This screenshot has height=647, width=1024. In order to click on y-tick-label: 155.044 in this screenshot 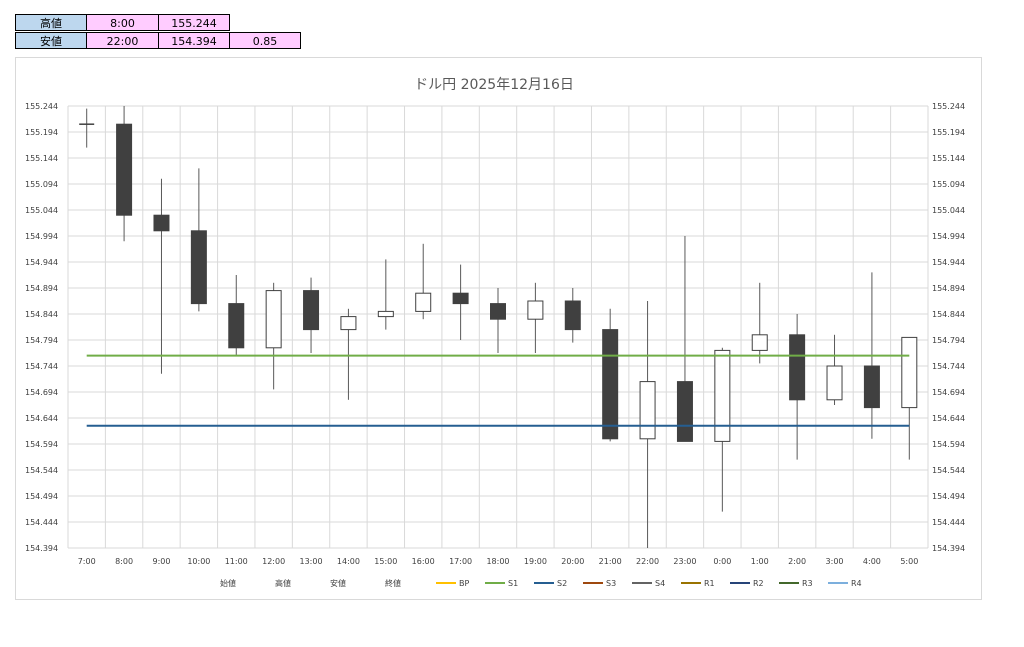, I will do `click(41, 210)`.